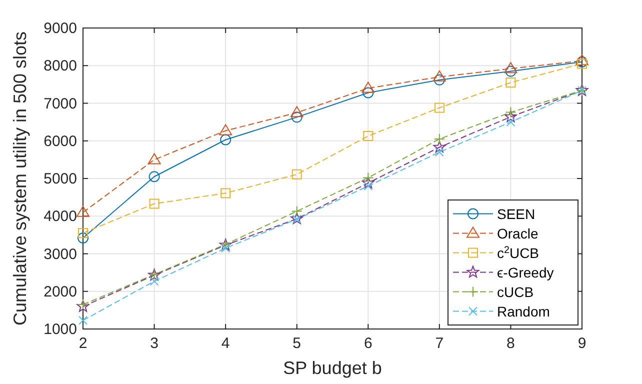 This screenshot has height=384, width=642. Describe the element at coordinates (20, 178) in the screenshot. I see `y-axis-title: Cumulative system utility in 500 slots` at that location.